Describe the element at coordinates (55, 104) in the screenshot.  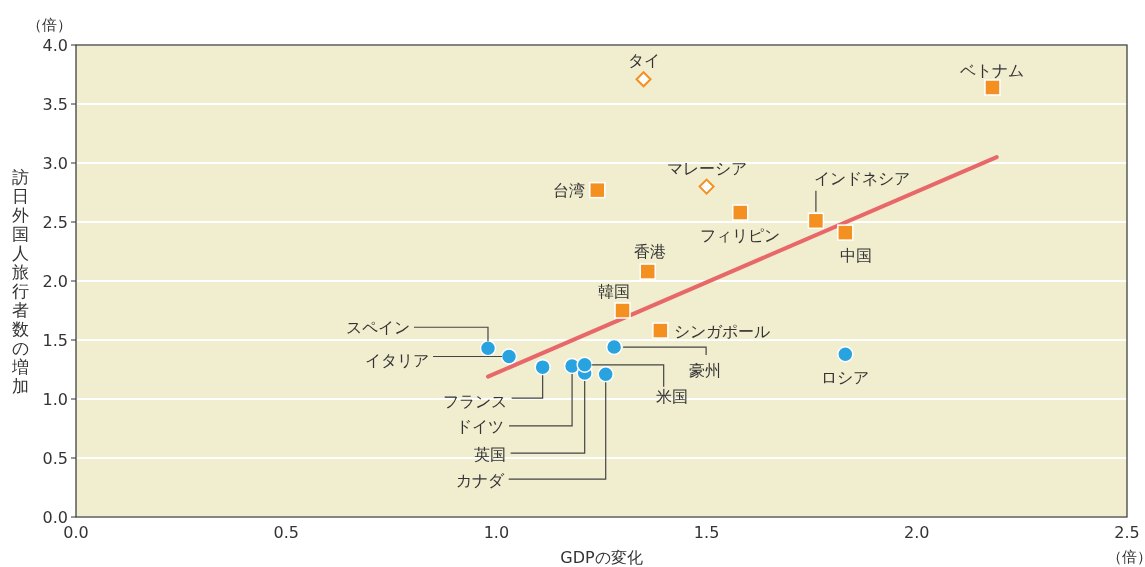
I see `y-tick-label: 3.5` at that location.